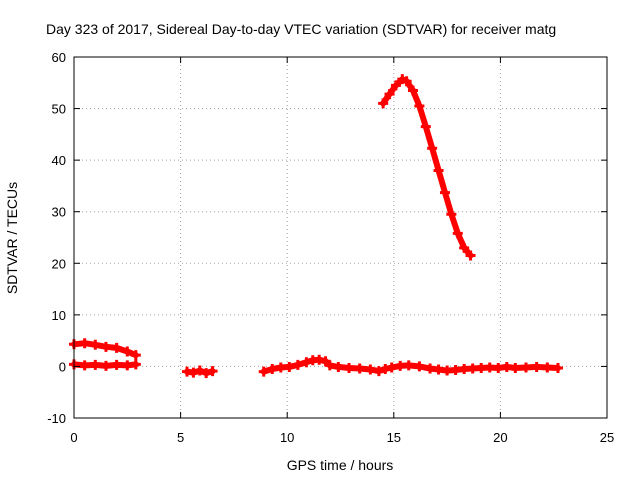 The width and height of the screenshot is (640, 480). I want to click on y-tick-label: -10, so click(56, 418).